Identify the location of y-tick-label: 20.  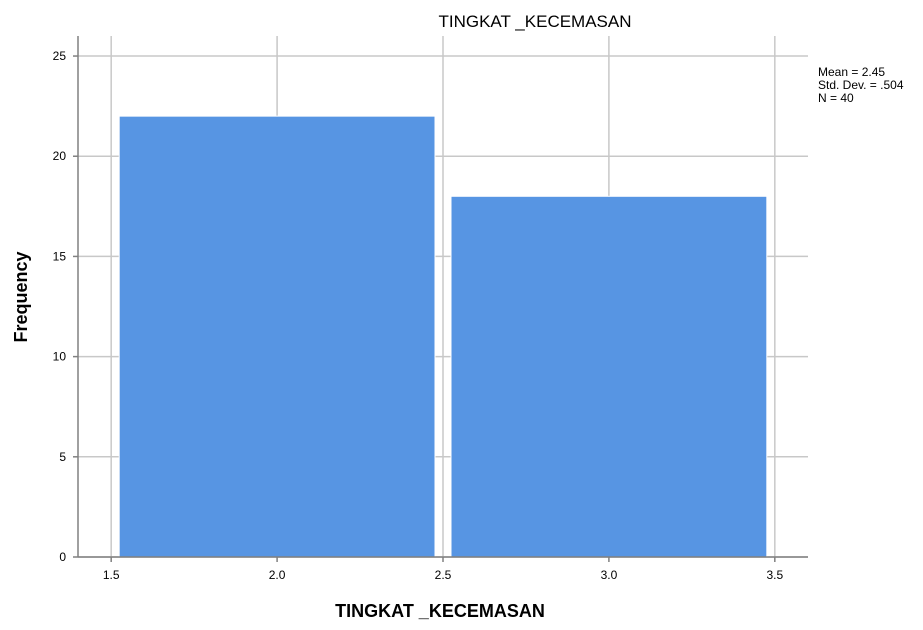
(60, 156).